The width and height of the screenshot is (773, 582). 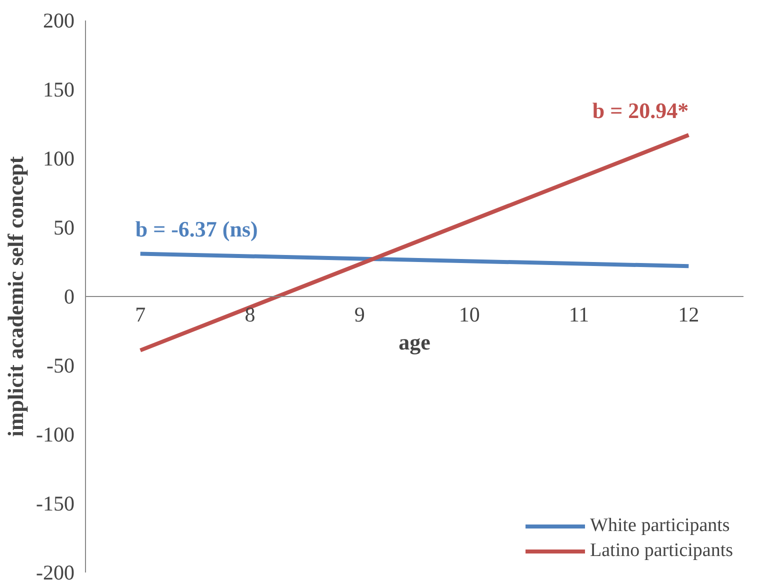 I want to click on y-tick-label: 0, so click(x=69, y=296).